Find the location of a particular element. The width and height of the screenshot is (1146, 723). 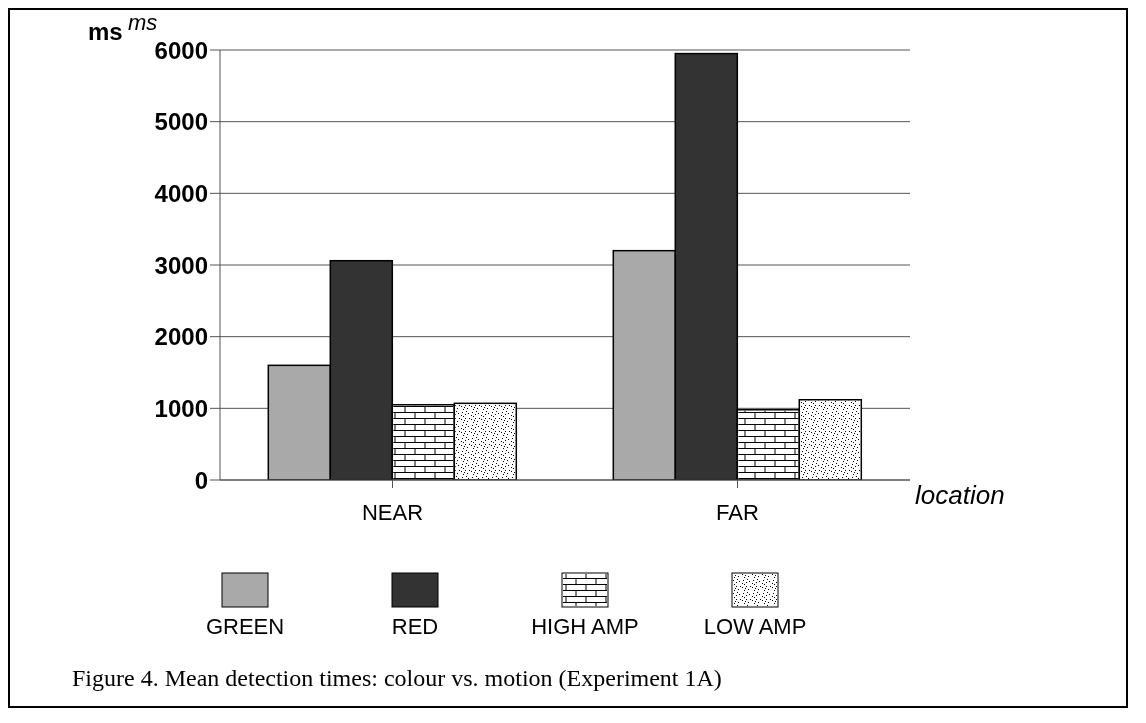

legend-label: LOW AMP is located at coordinates (755, 627).